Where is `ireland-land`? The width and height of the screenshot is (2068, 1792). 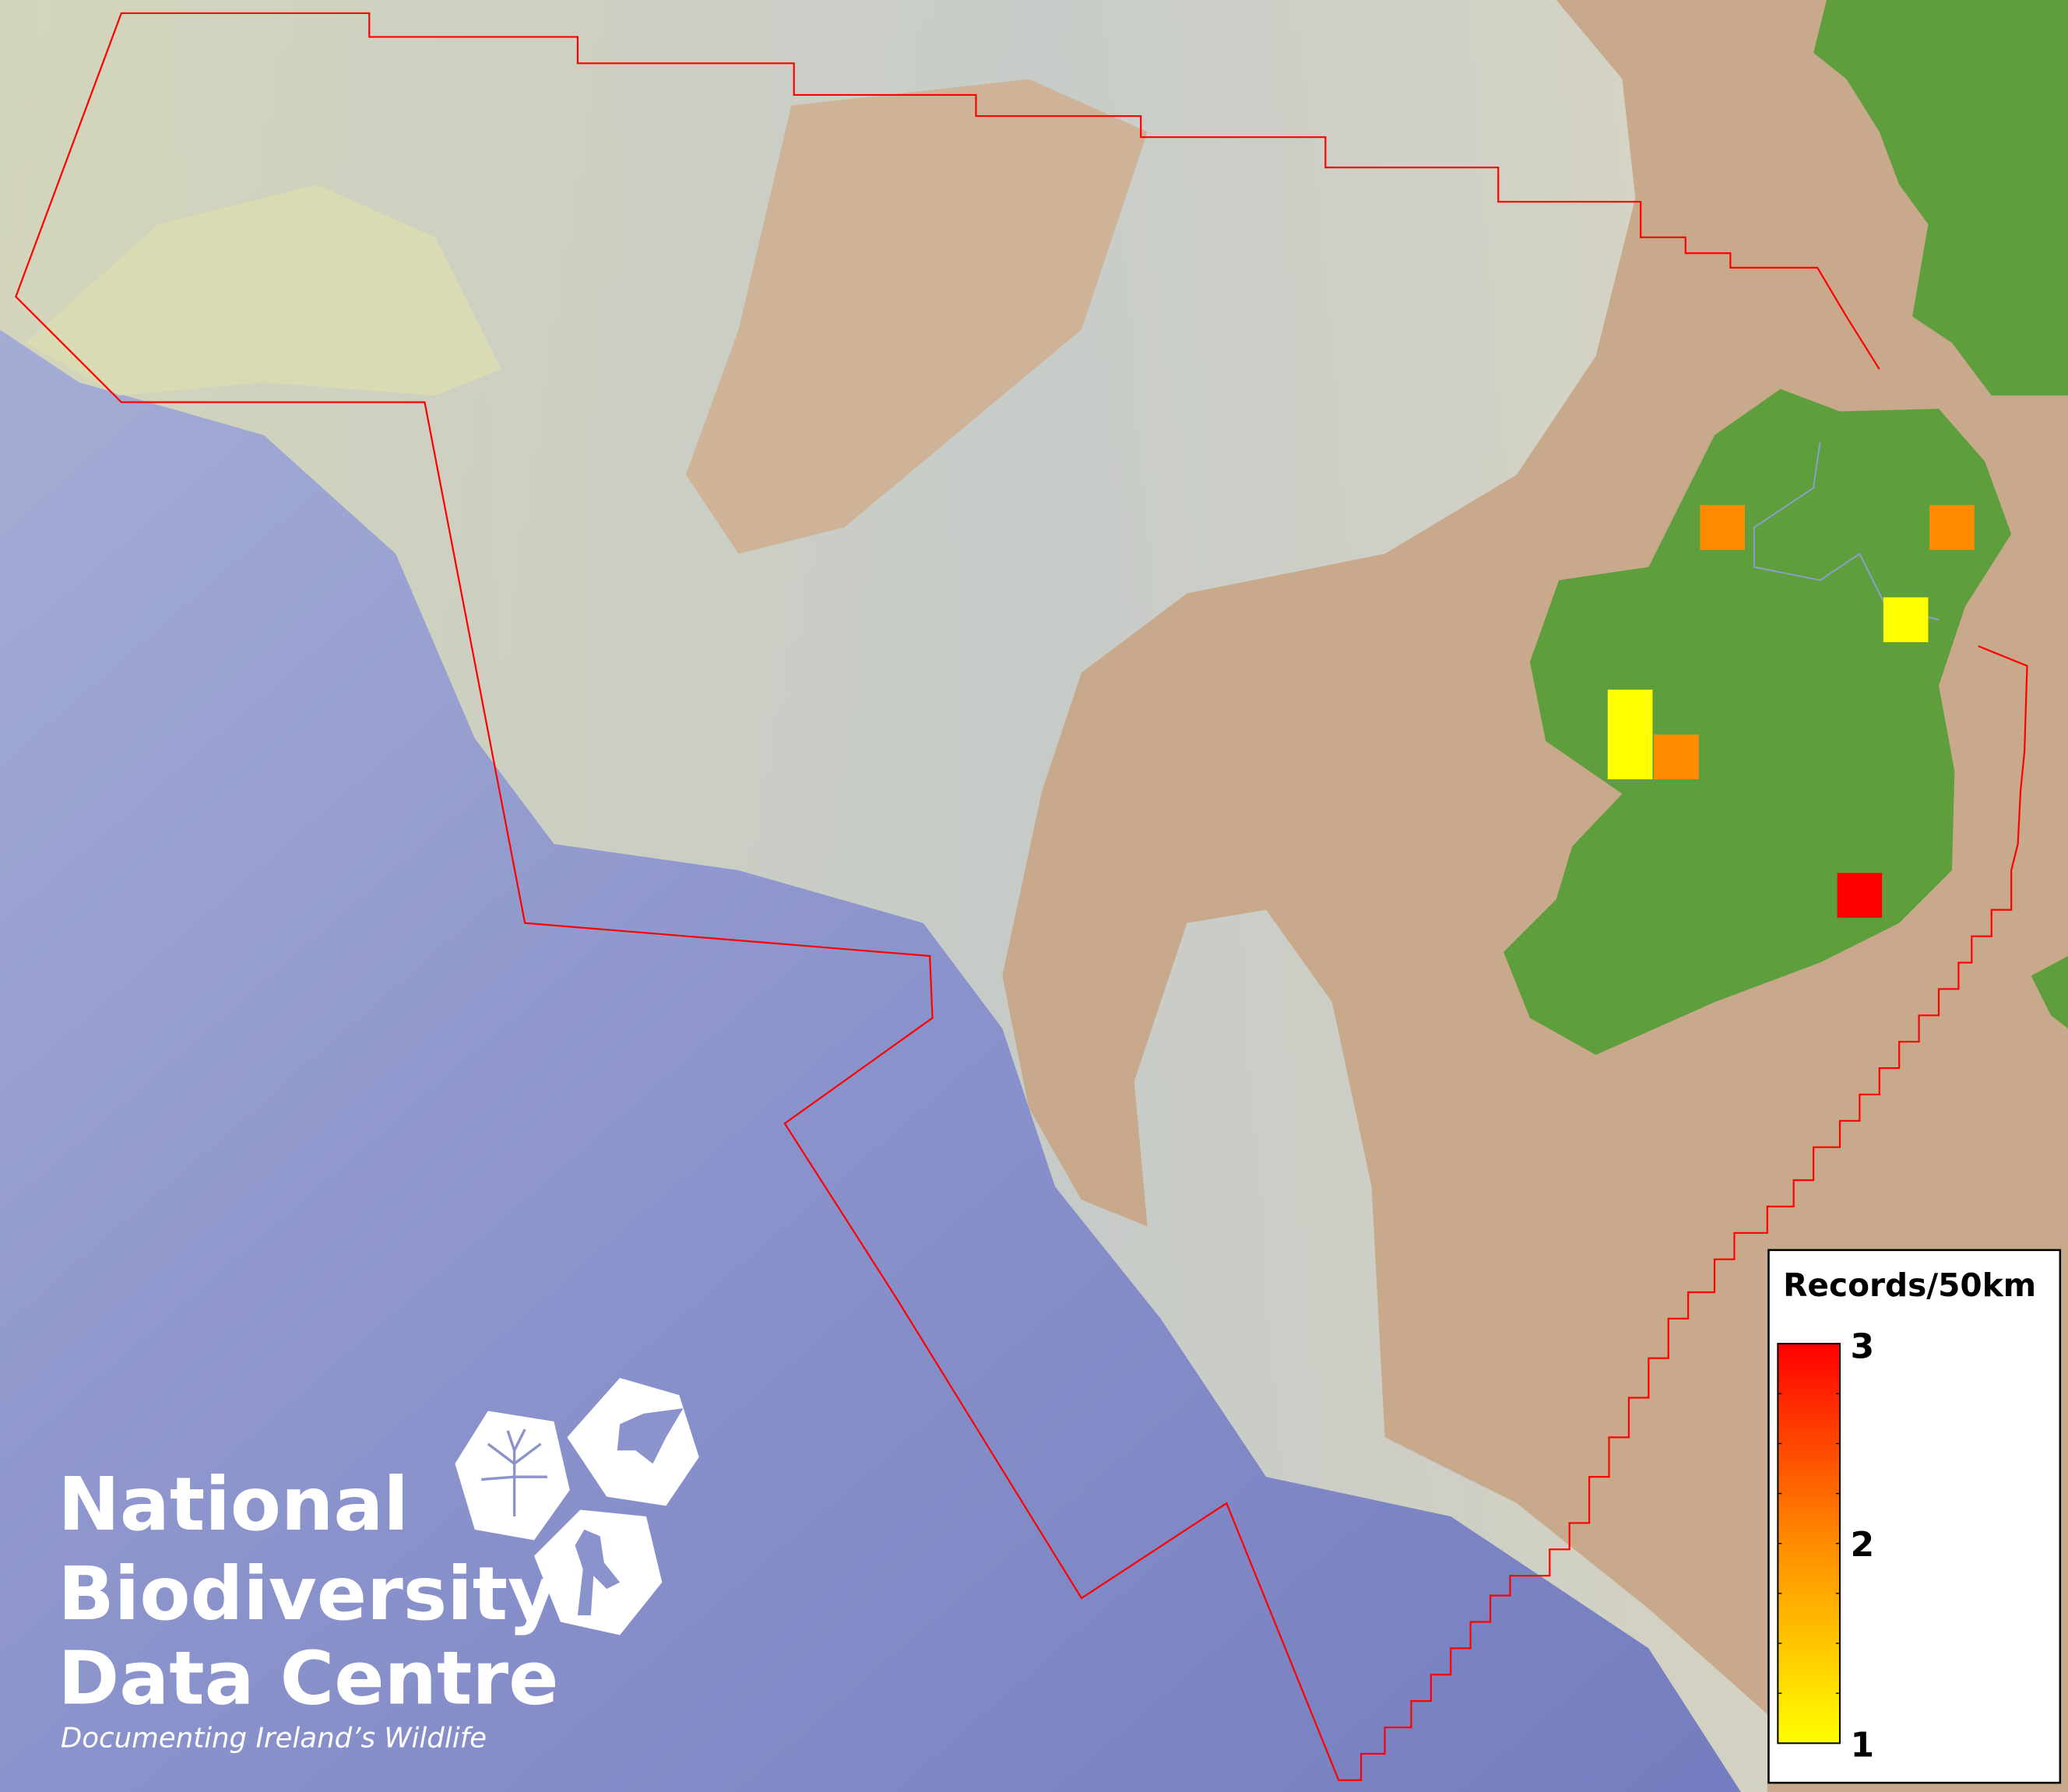 ireland-land is located at coordinates (1758, 722).